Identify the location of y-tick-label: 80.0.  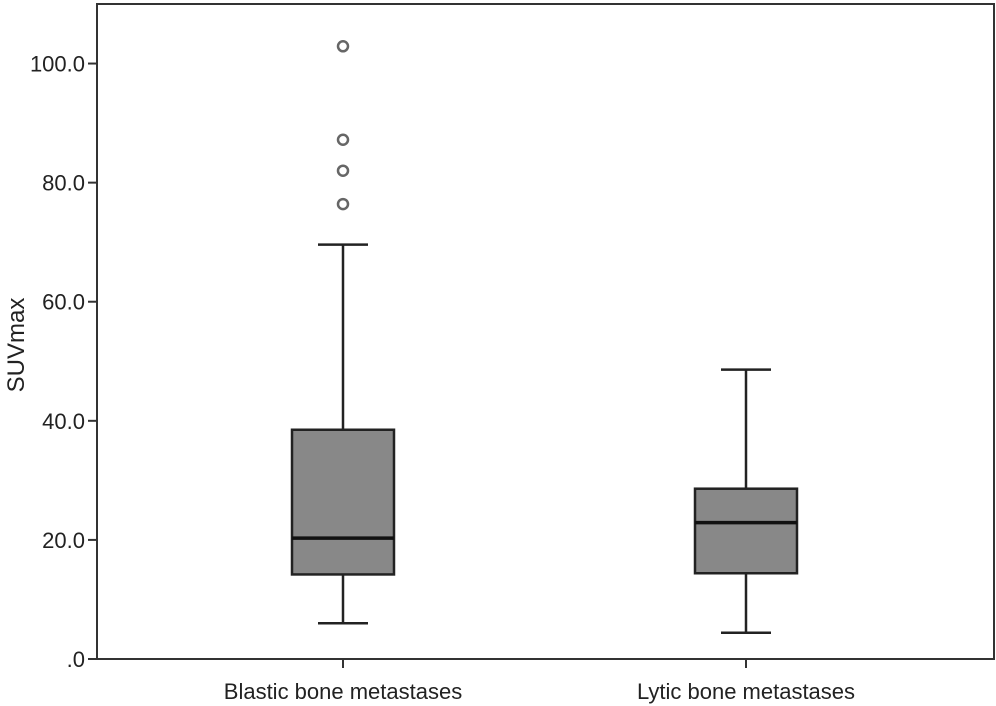
(63, 183).